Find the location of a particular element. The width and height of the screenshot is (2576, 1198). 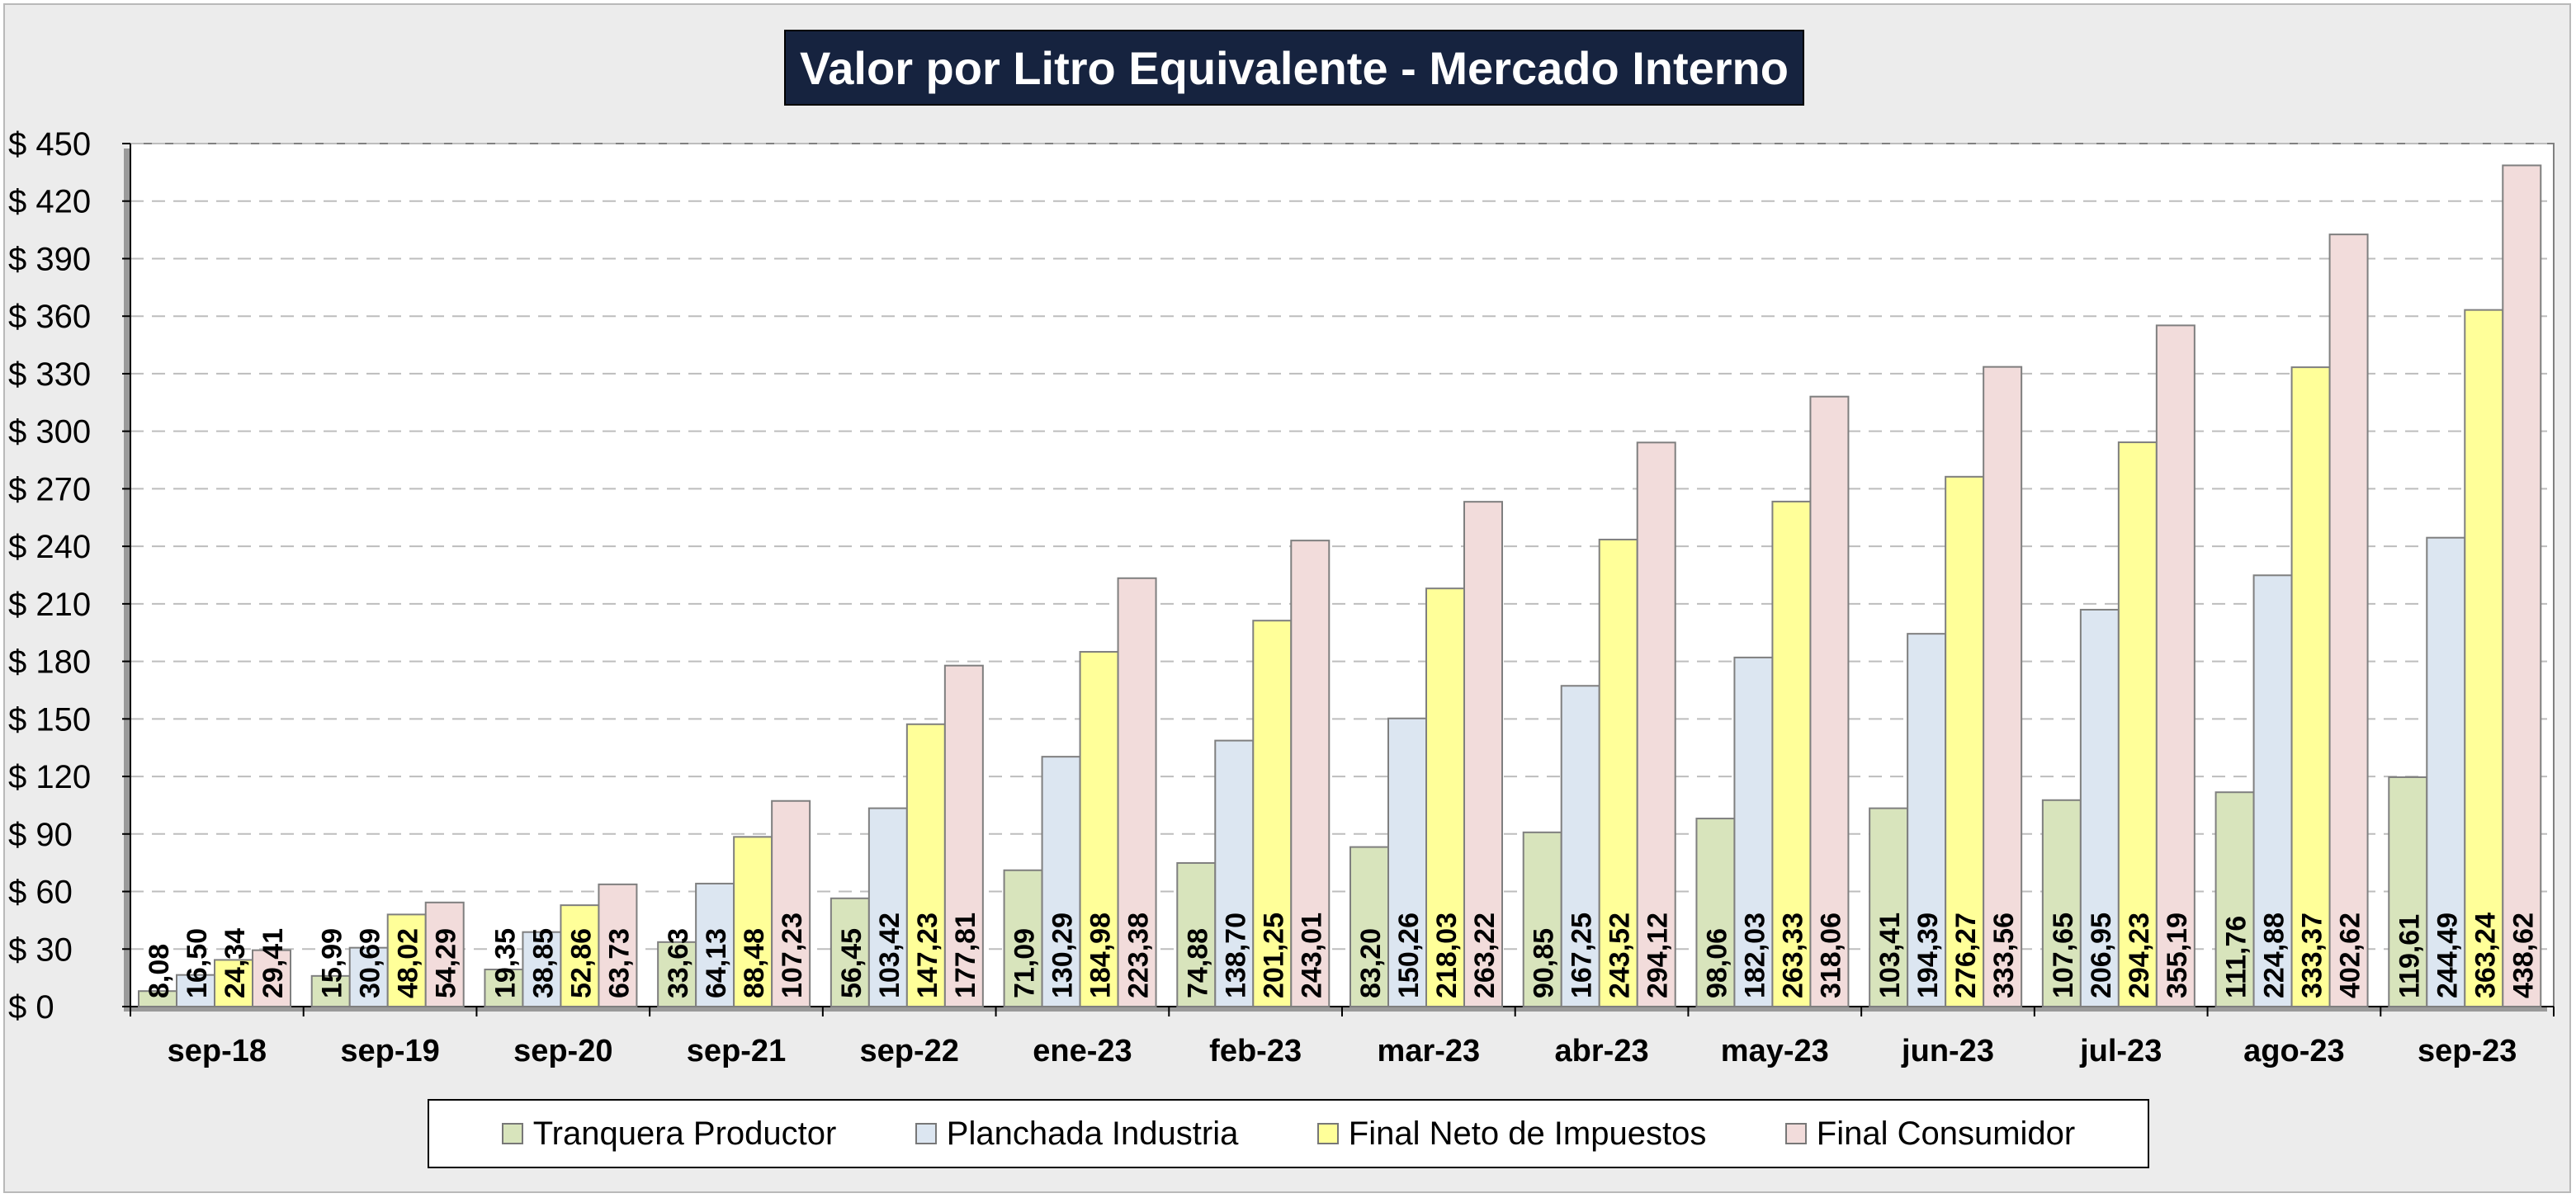

data-label: 103,42 is located at coordinates (890, 955).